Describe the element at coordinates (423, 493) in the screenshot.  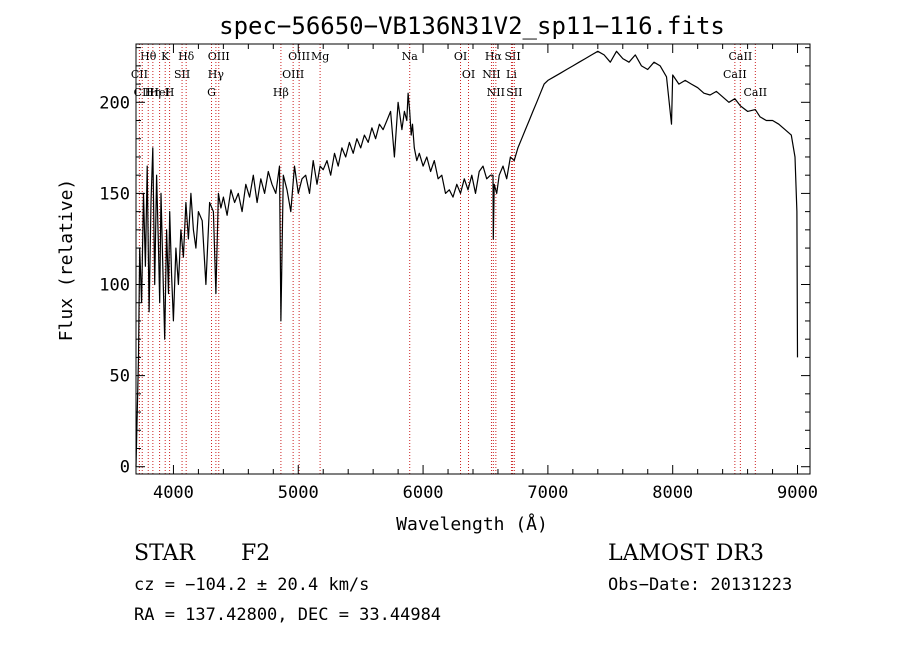
I see `x-tick-label: 6000` at that location.